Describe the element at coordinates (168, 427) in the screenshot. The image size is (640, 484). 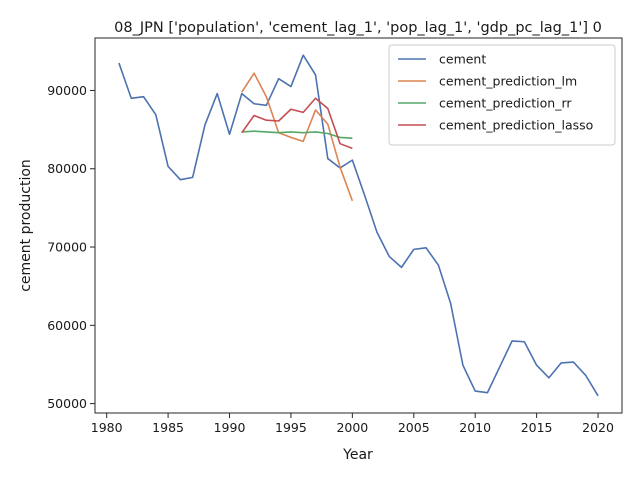
I see `x-tick-label: 1985` at that location.